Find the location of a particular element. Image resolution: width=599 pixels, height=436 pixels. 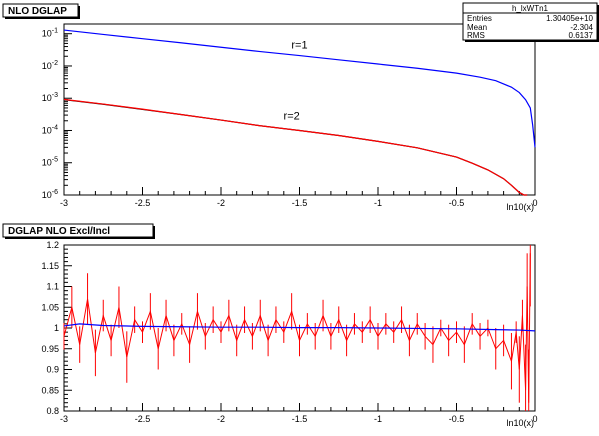

y-tick-label: 10⁻³ is located at coordinates (50, 97).